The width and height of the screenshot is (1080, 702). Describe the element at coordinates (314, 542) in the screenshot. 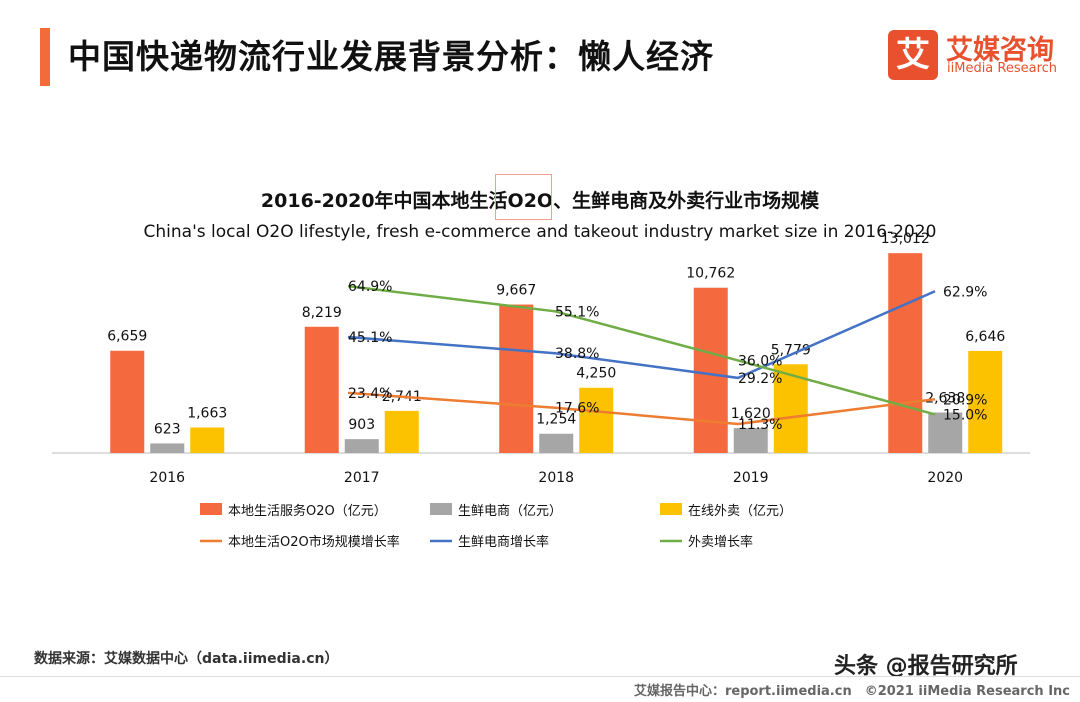

I see `legend-label-3: 本地生活O2O市场规模增长率` at that location.